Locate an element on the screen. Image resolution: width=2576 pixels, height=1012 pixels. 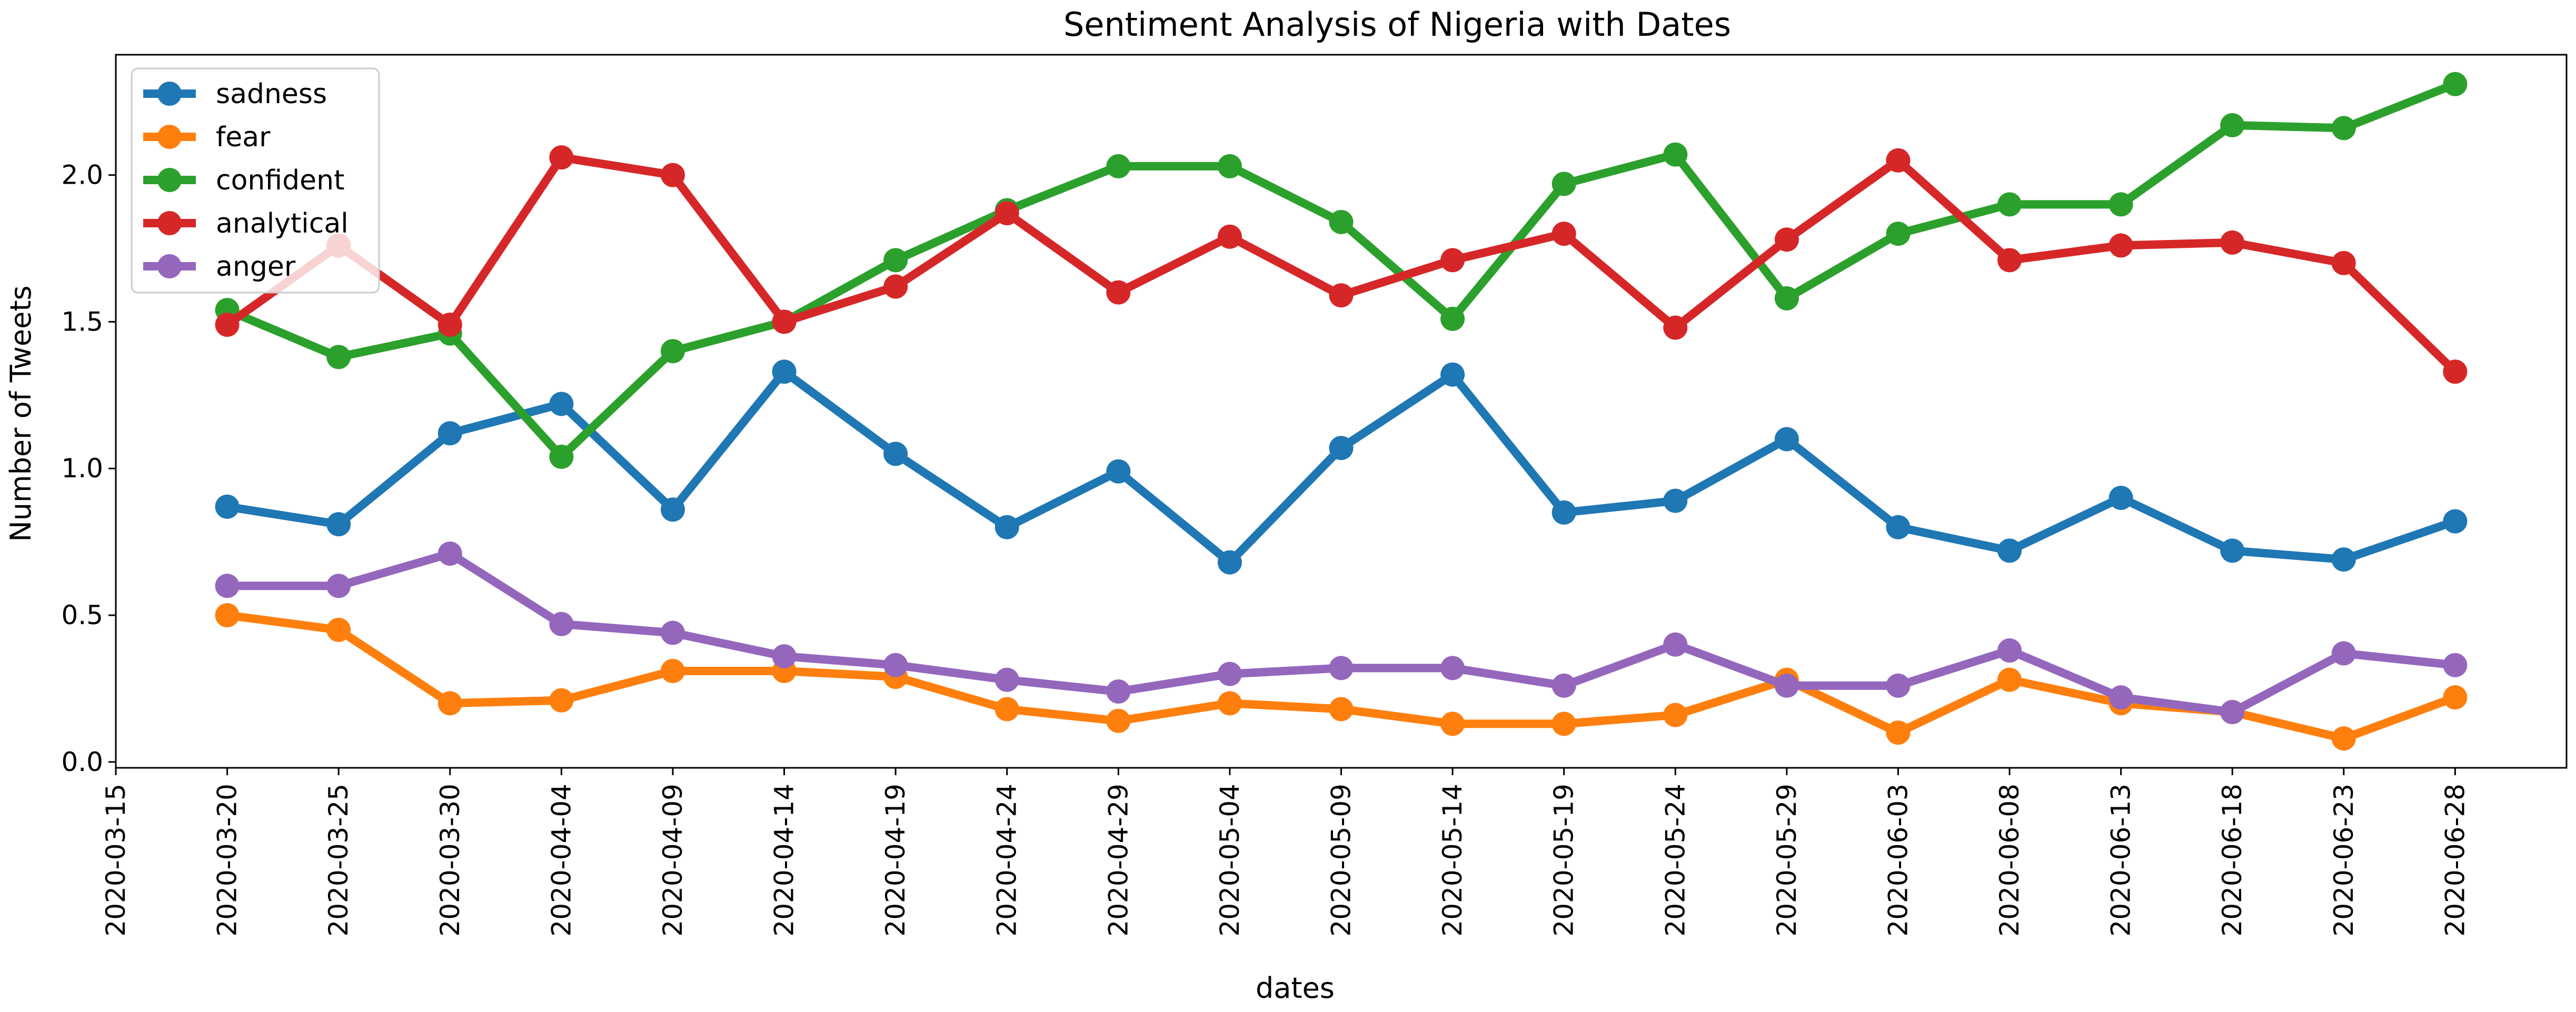
x-tick-label: 2020-05-14 is located at coordinates (1453, 860).